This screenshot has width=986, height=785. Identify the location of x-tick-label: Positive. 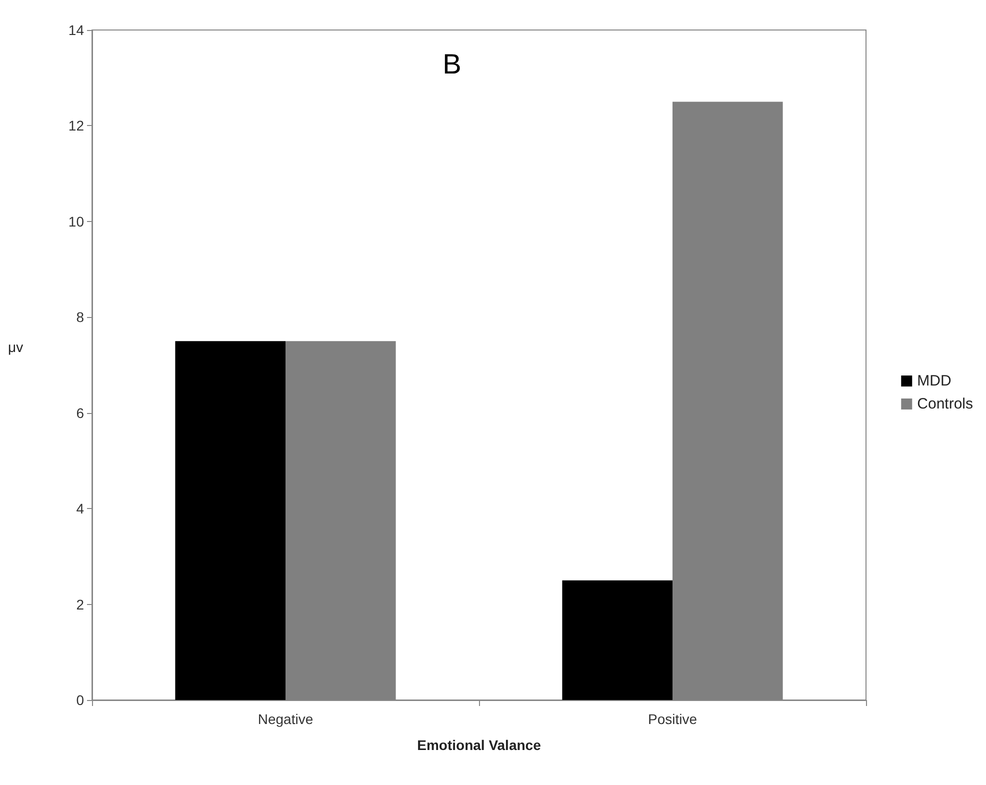
(673, 719).